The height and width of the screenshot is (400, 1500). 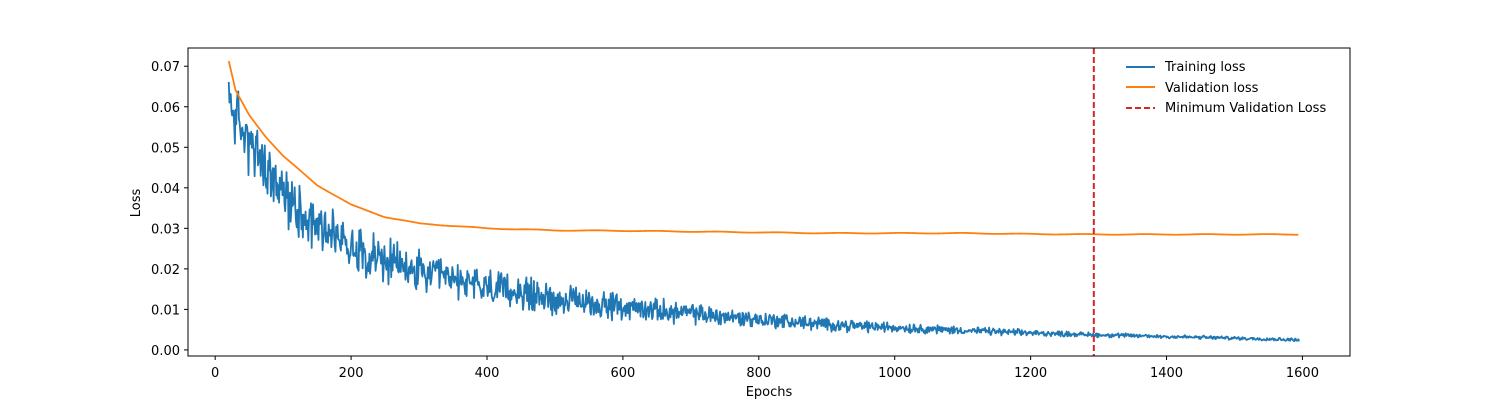 What do you see at coordinates (165, 67) in the screenshot?
I see `y-tick-label: 0.07` at bounding box center [165, 67].